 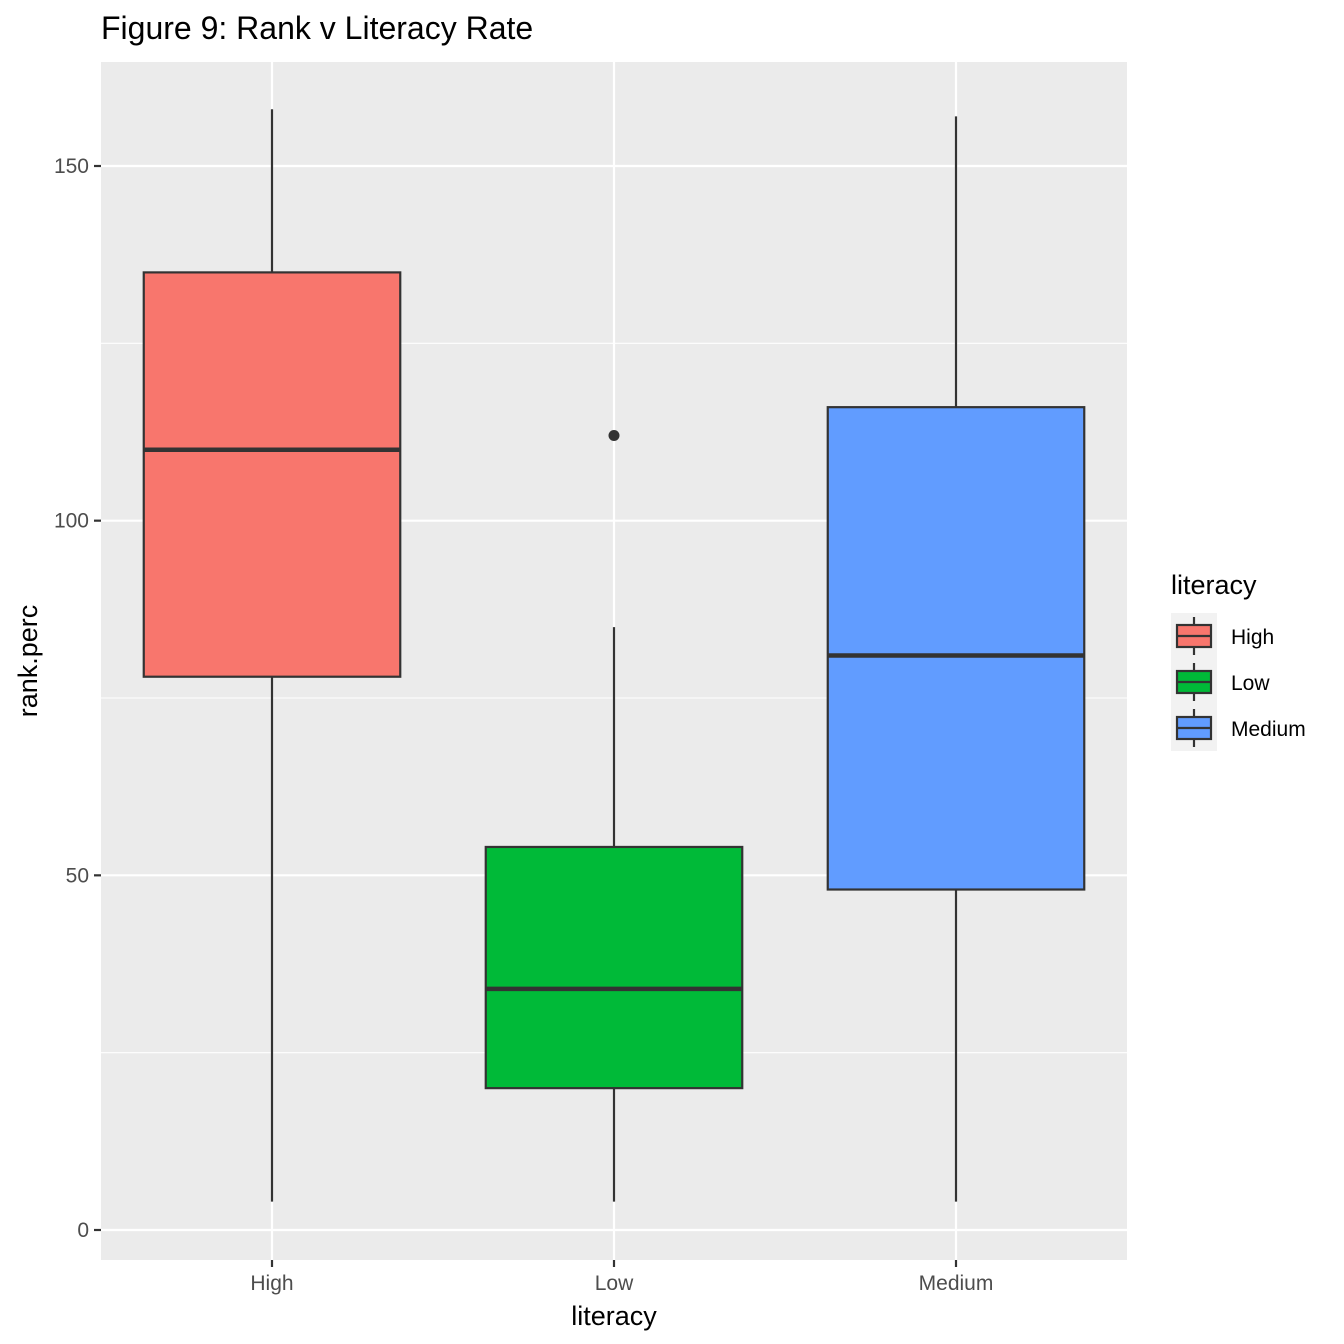 I want to click on legend: literacy High Low Medium, so click(x=1238, y=660).